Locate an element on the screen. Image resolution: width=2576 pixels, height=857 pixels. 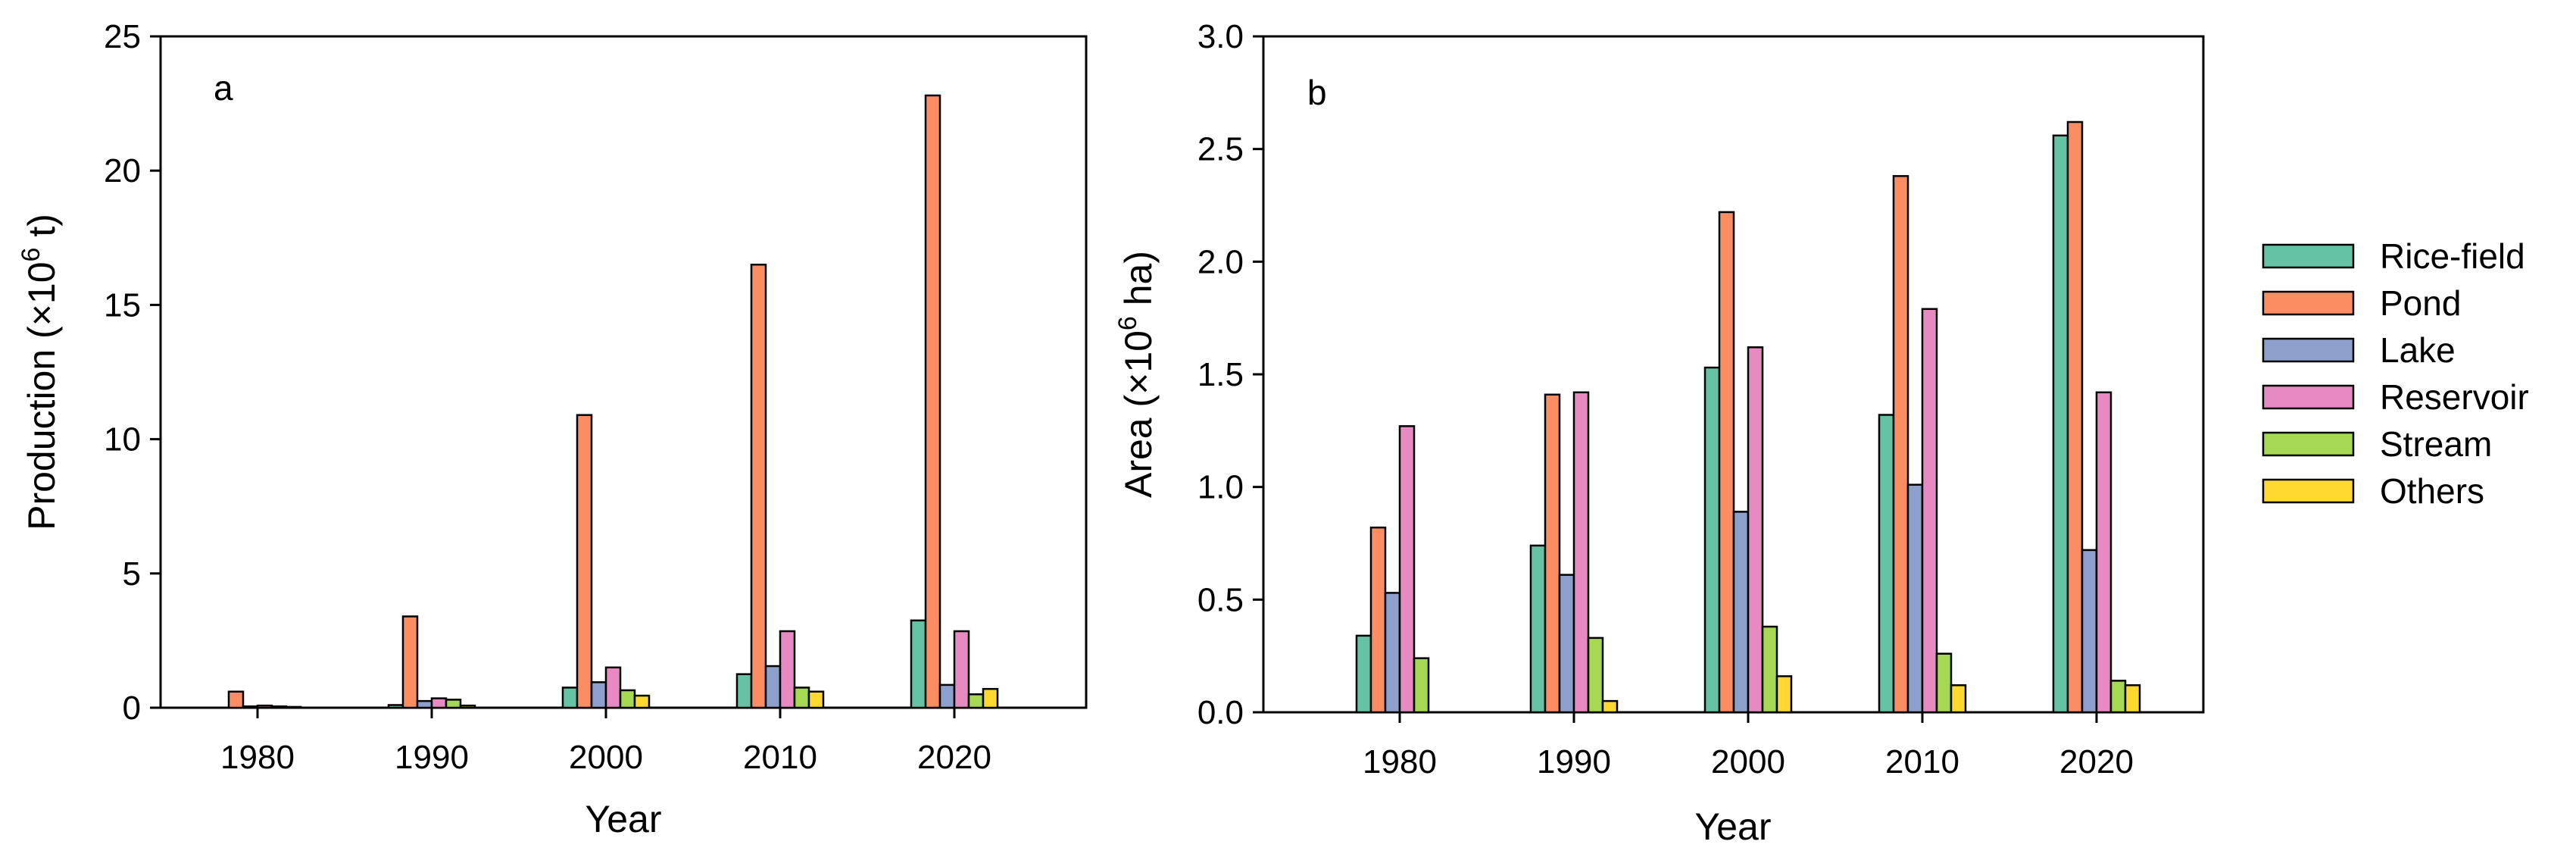
legend-label-pond: Pond is located at coordinates (2420, 303).